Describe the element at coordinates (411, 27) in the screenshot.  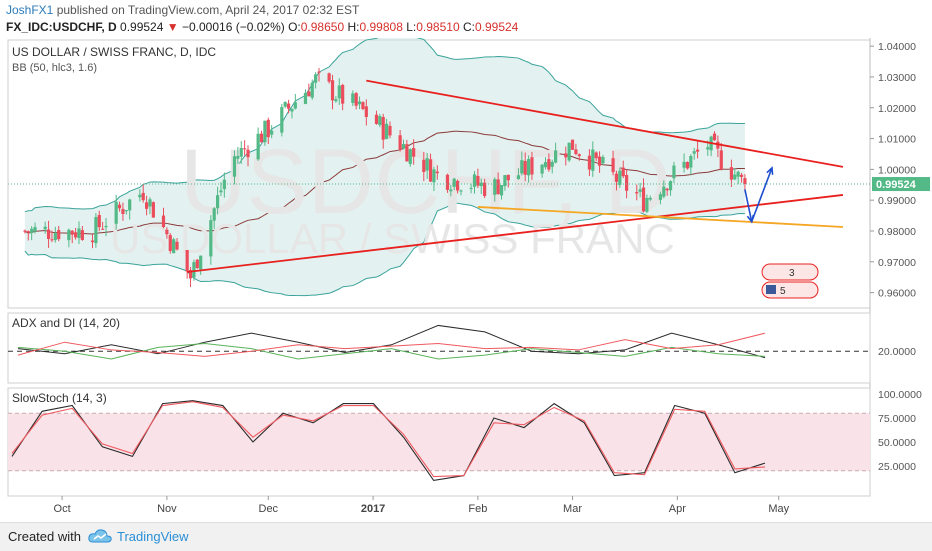
I see `low-label: L:` at that location.